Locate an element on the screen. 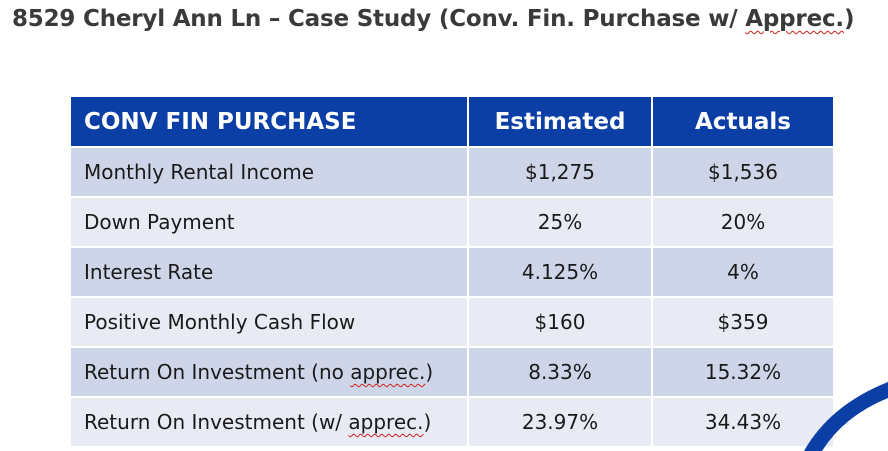 The width and height of the screenshot is (888, 451). row-label: Return On Investment (no apprec.) is located at coordinates (270, 371).